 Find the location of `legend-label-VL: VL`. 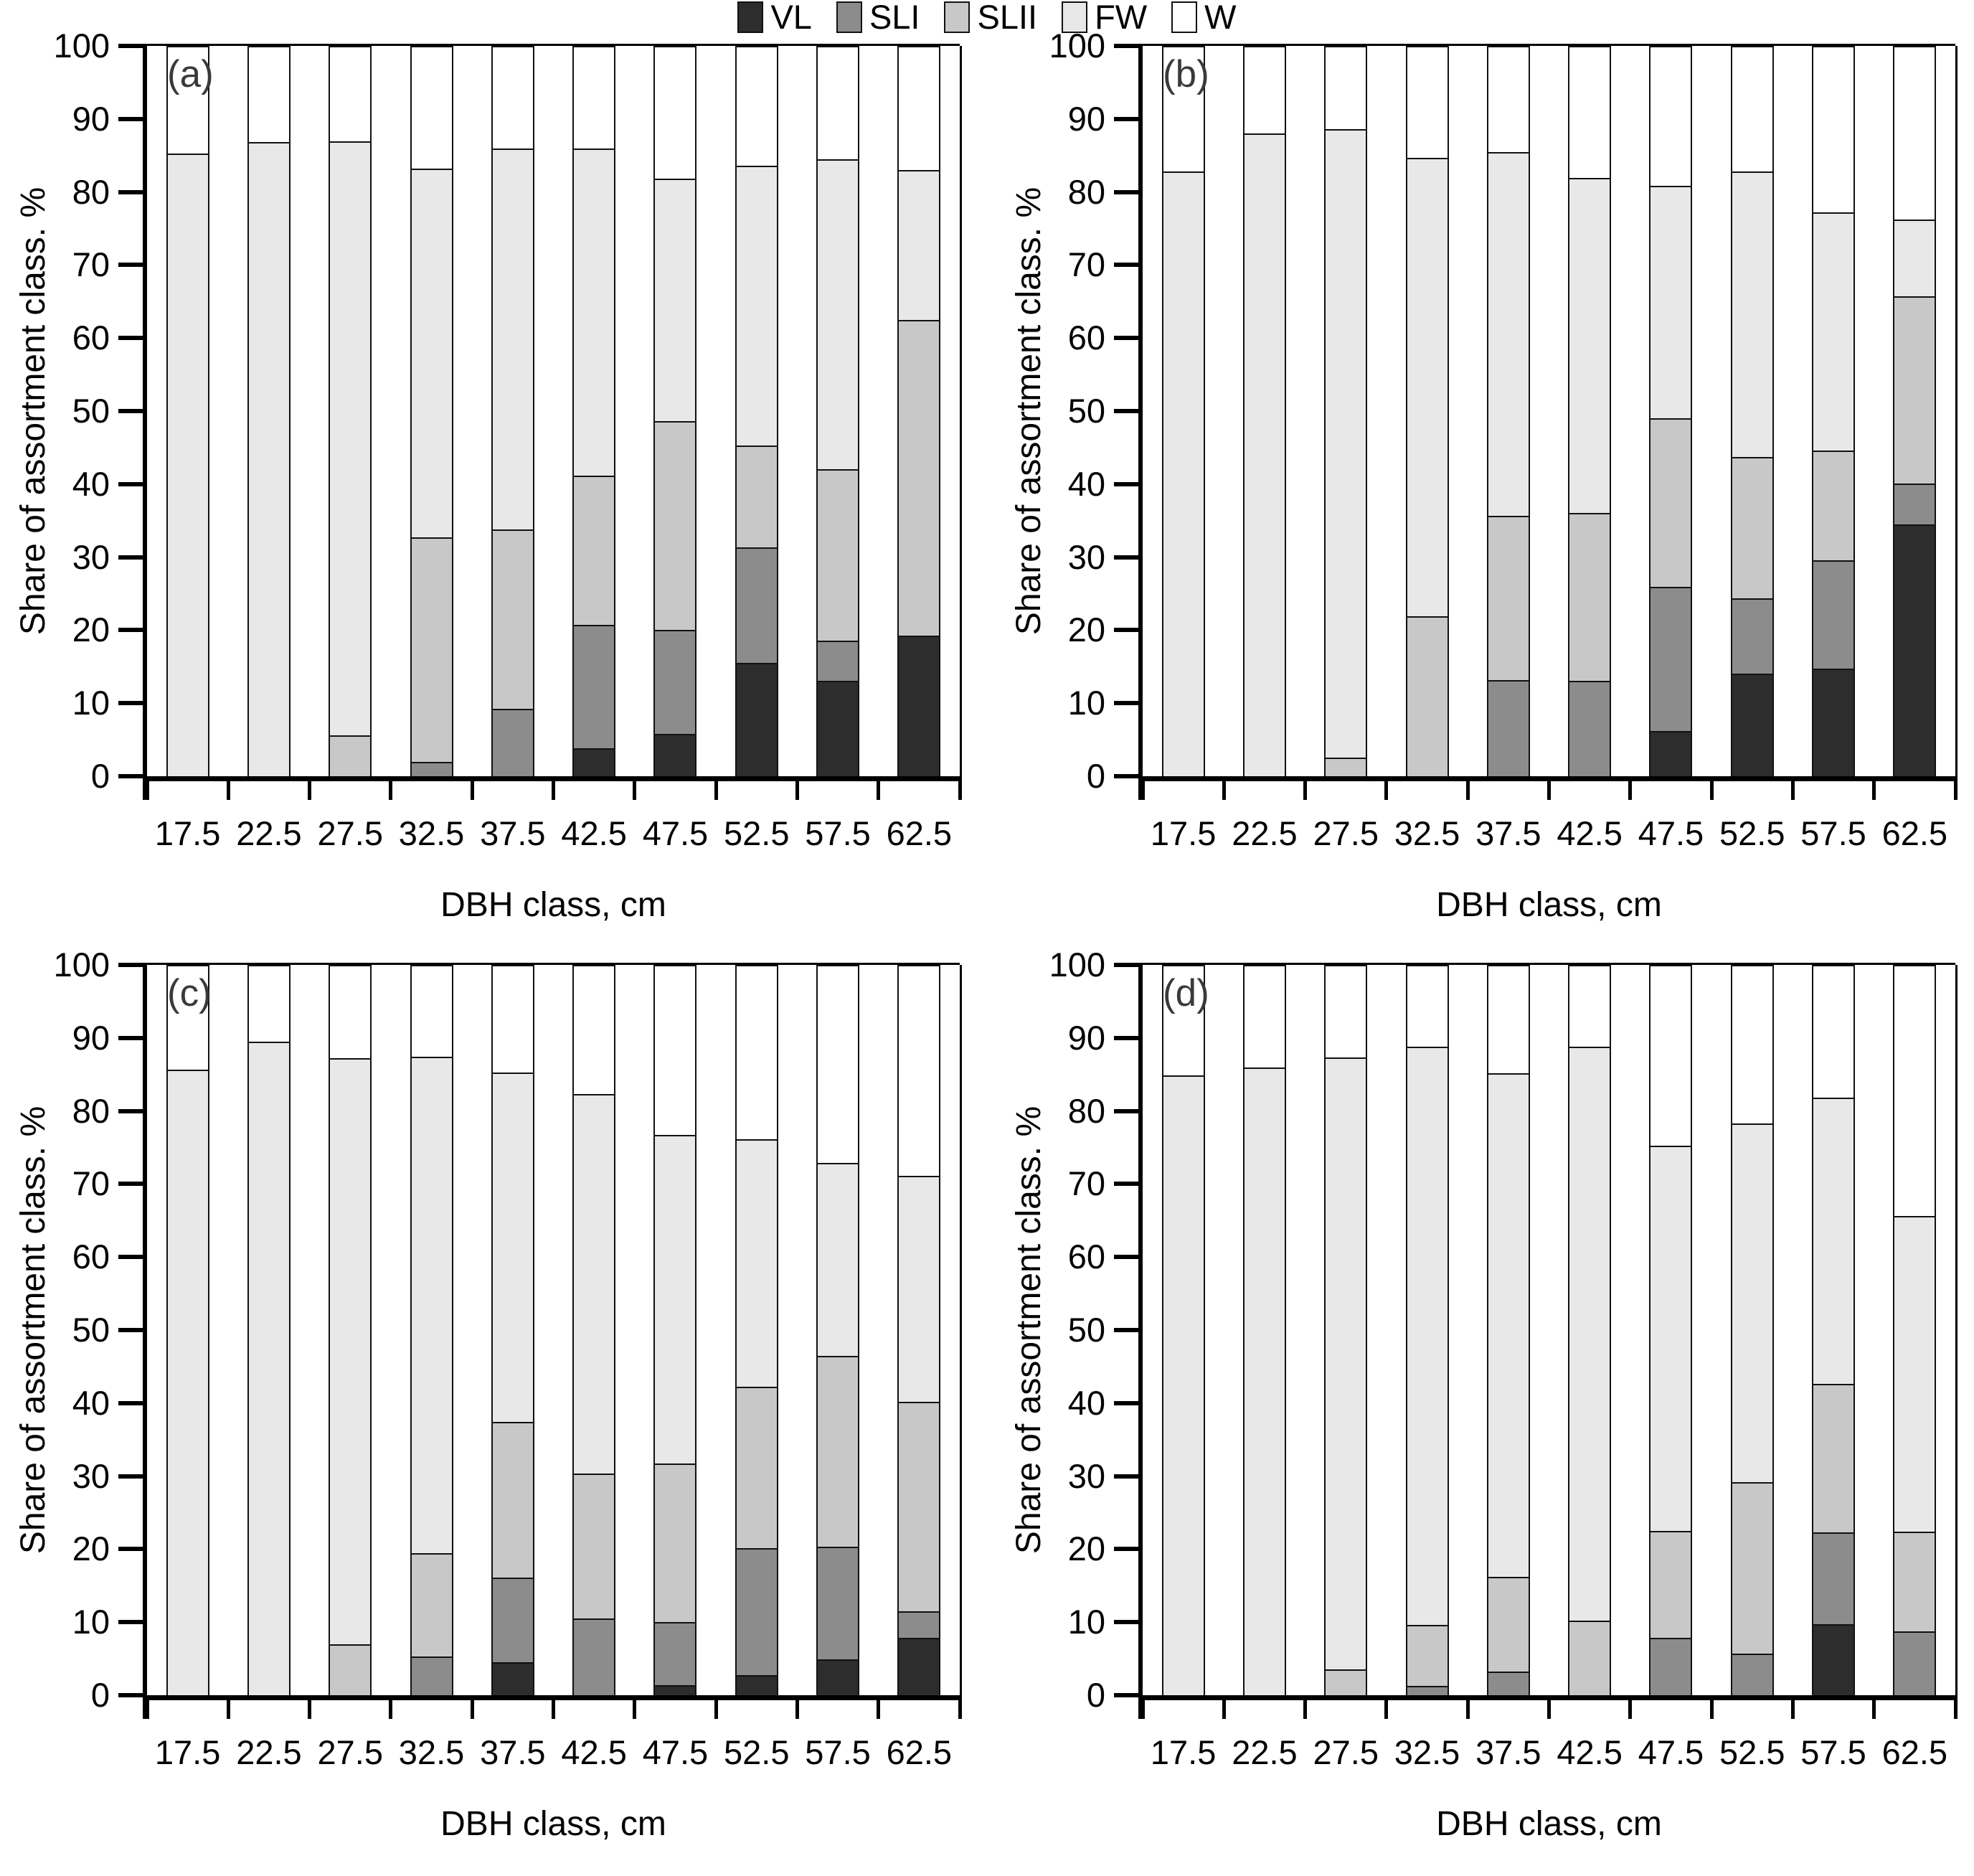

legend-label-VL: VL is located at coordinates (791, 18).